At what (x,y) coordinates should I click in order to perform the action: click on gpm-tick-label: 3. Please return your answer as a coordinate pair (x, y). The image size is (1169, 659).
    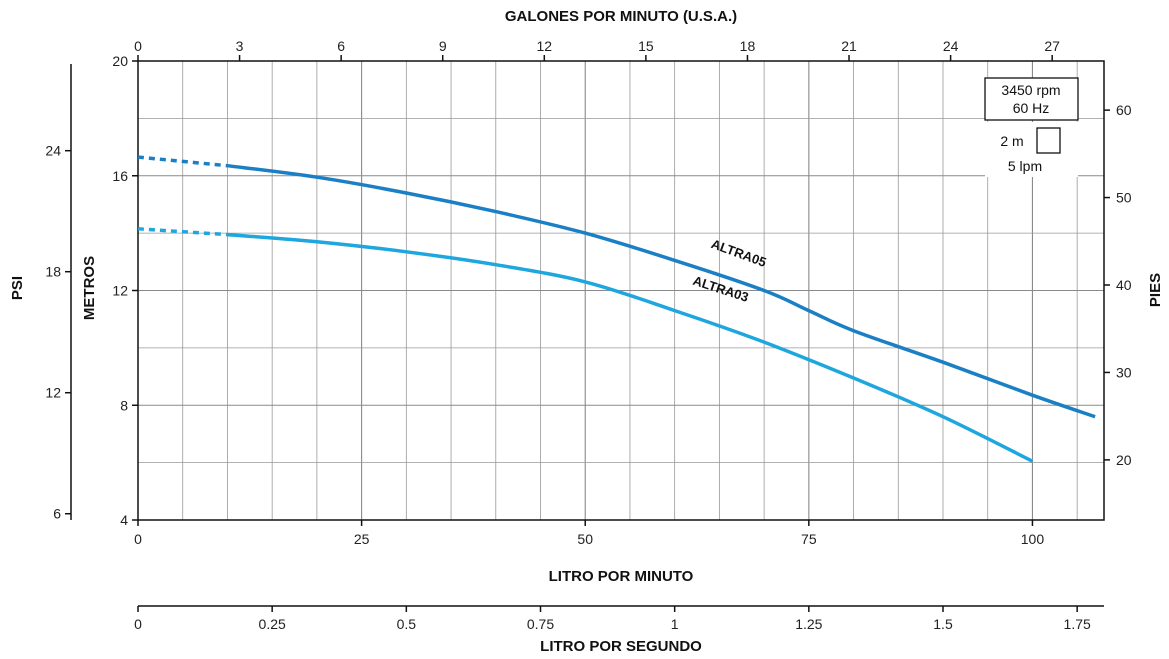
    Looking at the image, I should click on (240, 46).